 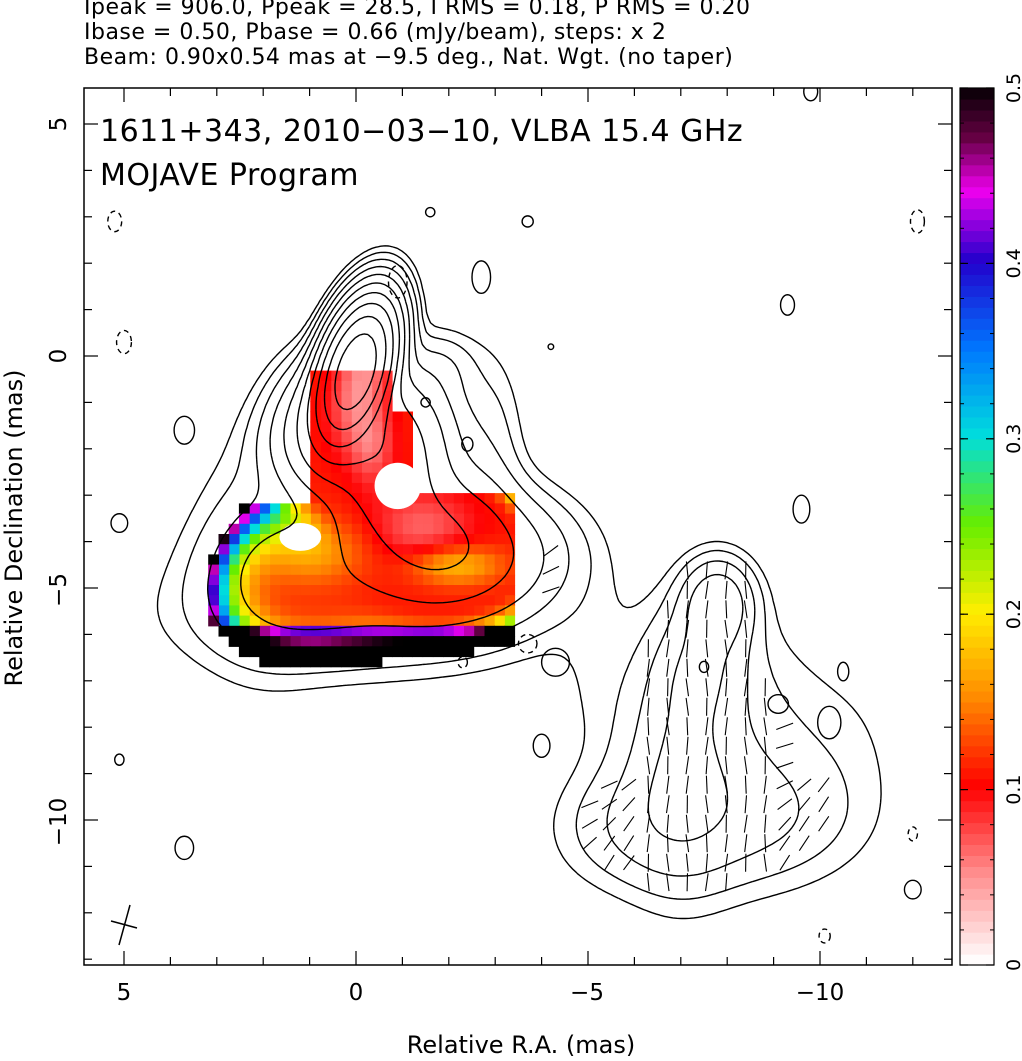 I want to click on x-axis-label: Relative R.A. (mas), so click(x=521, y=1045).